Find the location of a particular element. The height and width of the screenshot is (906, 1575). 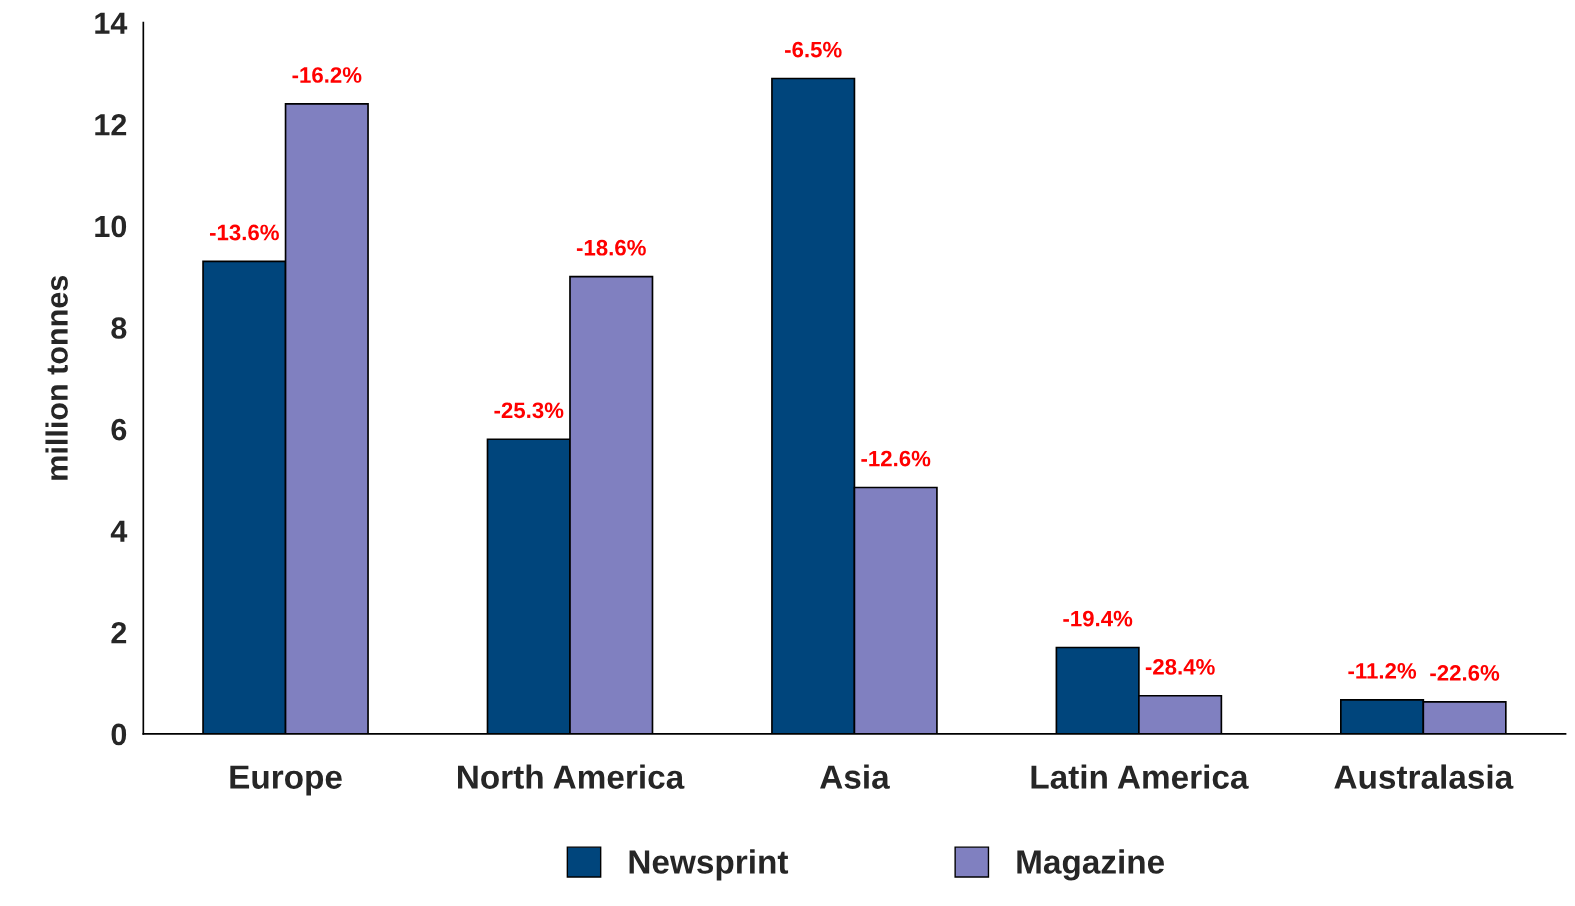

annotation: -6.5% is located at coordinates (813, 49).